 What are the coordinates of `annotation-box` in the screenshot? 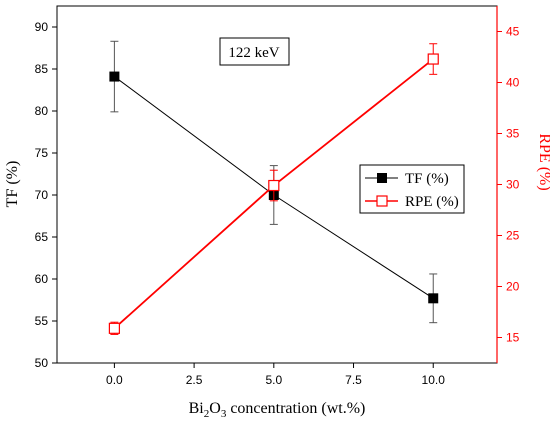 It's located at (254, 51).